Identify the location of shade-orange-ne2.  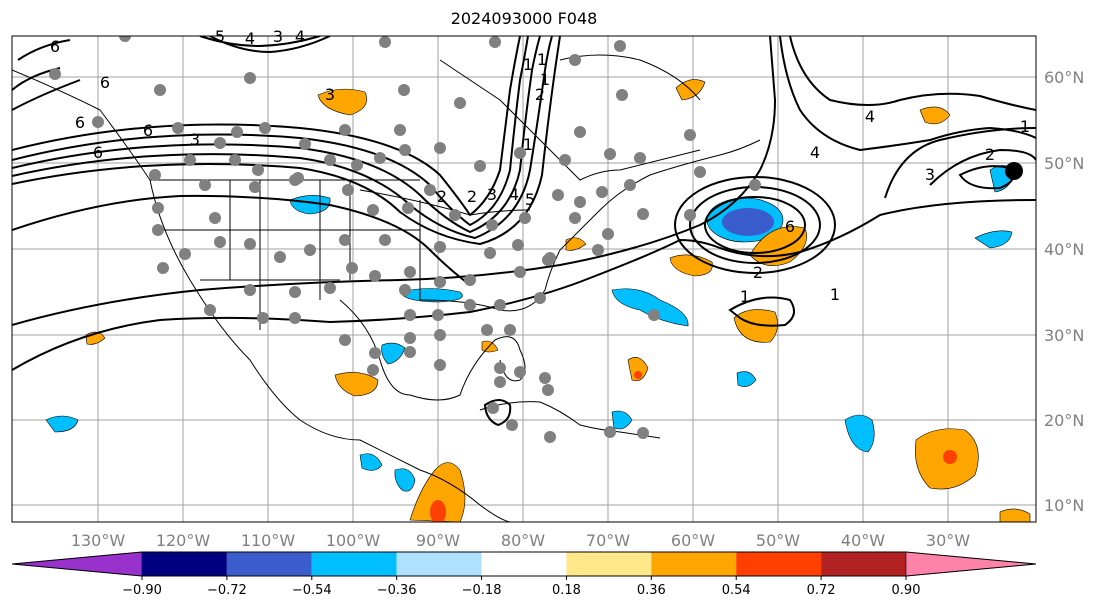
(576, 244).